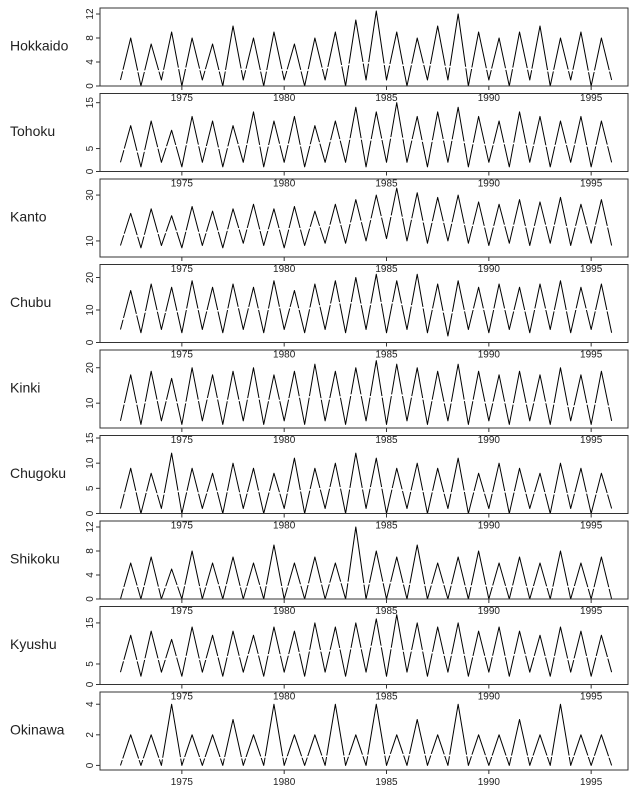  What do you see at coordinates (32, 131) in the screenshot?
I see `panel-title: Tohoku` at bounding box center [32, 131].